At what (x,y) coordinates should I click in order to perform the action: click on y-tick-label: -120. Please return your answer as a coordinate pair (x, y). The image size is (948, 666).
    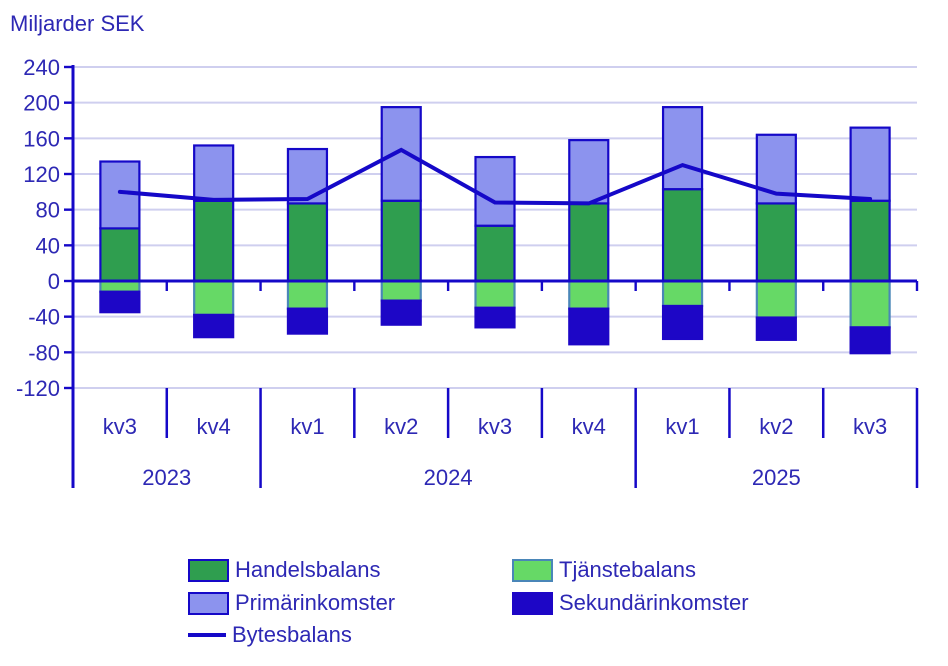
    Looking at the image, I should click on (38, 388).